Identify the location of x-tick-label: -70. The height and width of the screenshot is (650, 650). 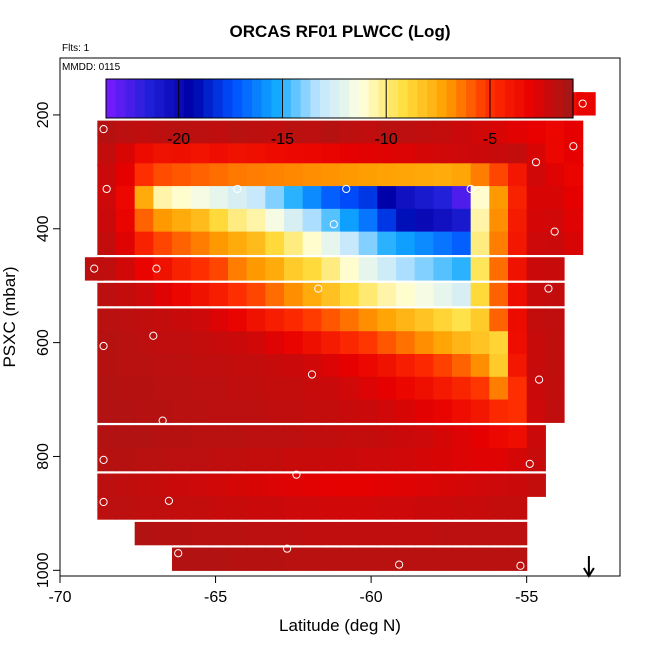
(59, 597).